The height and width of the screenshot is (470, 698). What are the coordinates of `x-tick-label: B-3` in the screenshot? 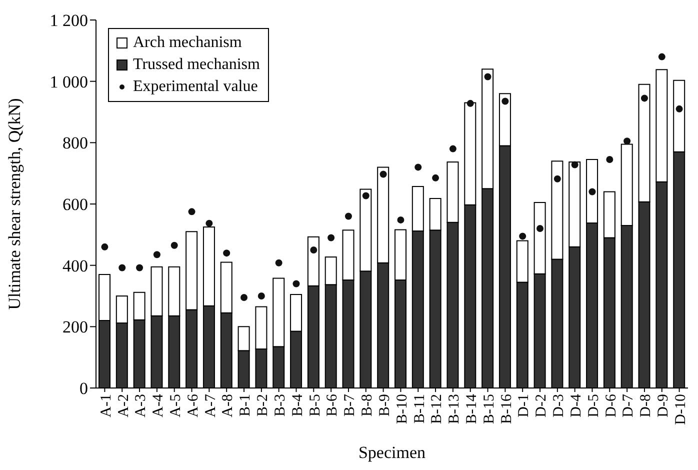 It's located at (280, 405).